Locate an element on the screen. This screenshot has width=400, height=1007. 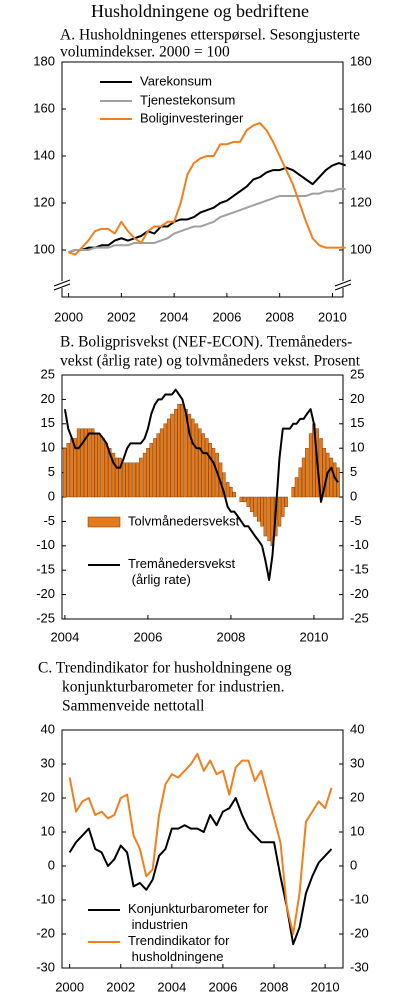
y2-tick-label: 100 is located at coordinates (361, 248).